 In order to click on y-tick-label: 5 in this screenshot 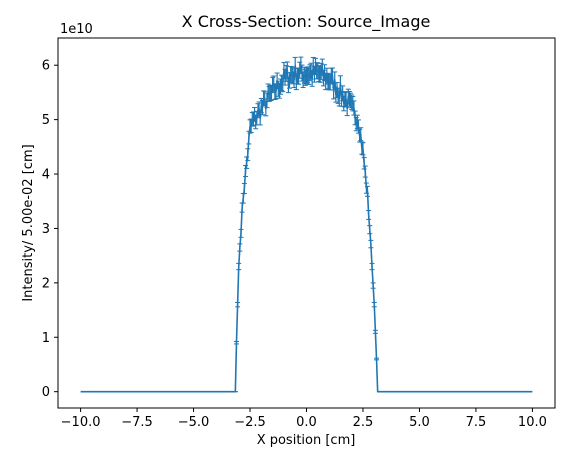, I will do `click(46, 120)`.